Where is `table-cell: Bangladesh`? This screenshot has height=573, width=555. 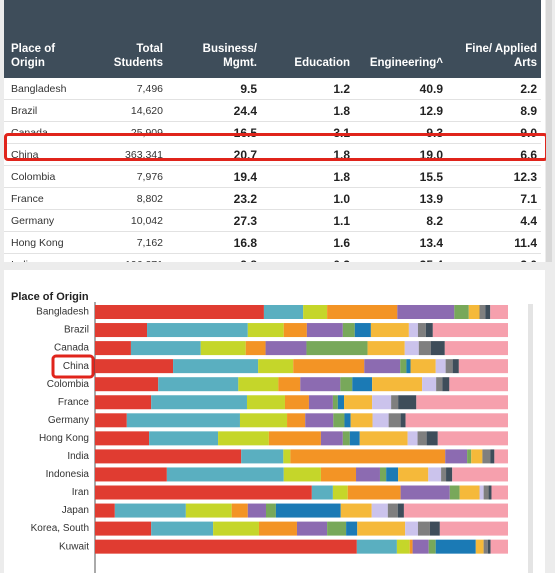 table-cell: Bangladesh is located at coordinates (49, 89).